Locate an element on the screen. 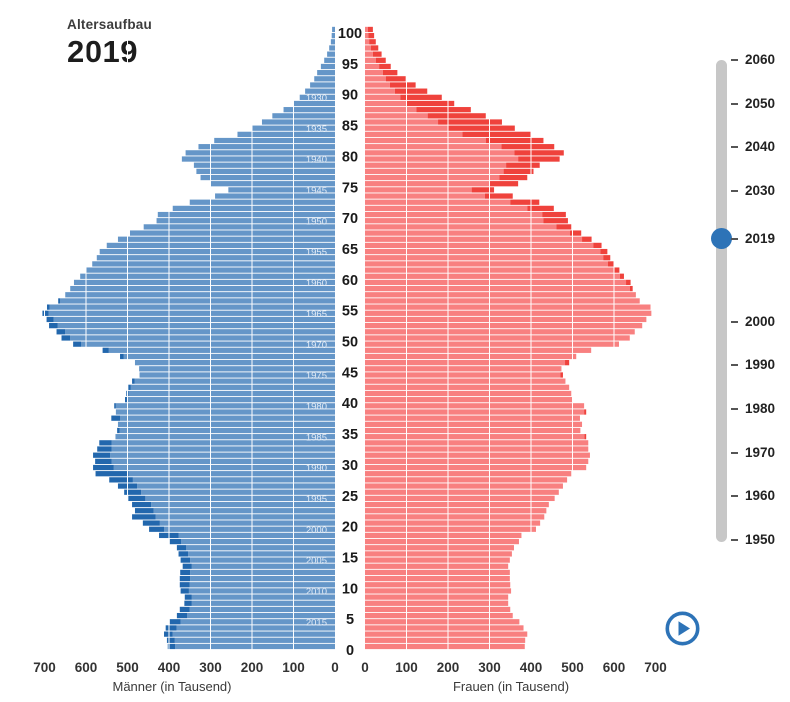 The image size is (790, 702). slider-year-label-1950: 1950 is located at coordinates (760, 539).